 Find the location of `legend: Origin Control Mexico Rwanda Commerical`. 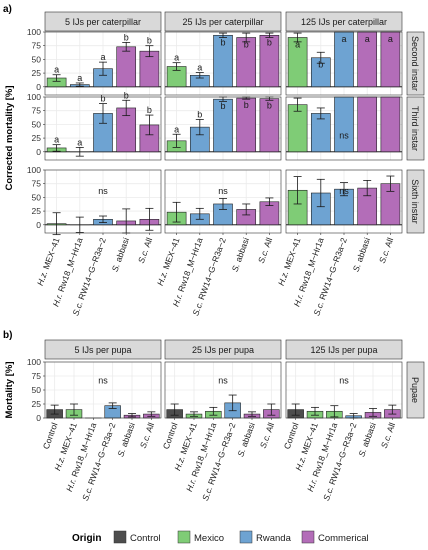

legend: Origin Control Mexico Rwanda Commerical is located at coordinates (220, 537).